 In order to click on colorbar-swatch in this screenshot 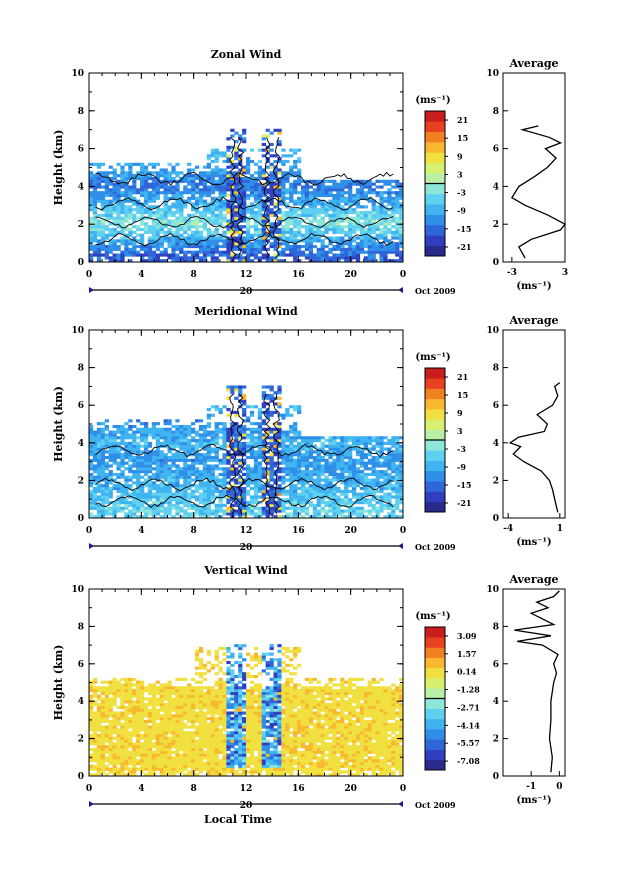, I will do `click(435, 220)`.